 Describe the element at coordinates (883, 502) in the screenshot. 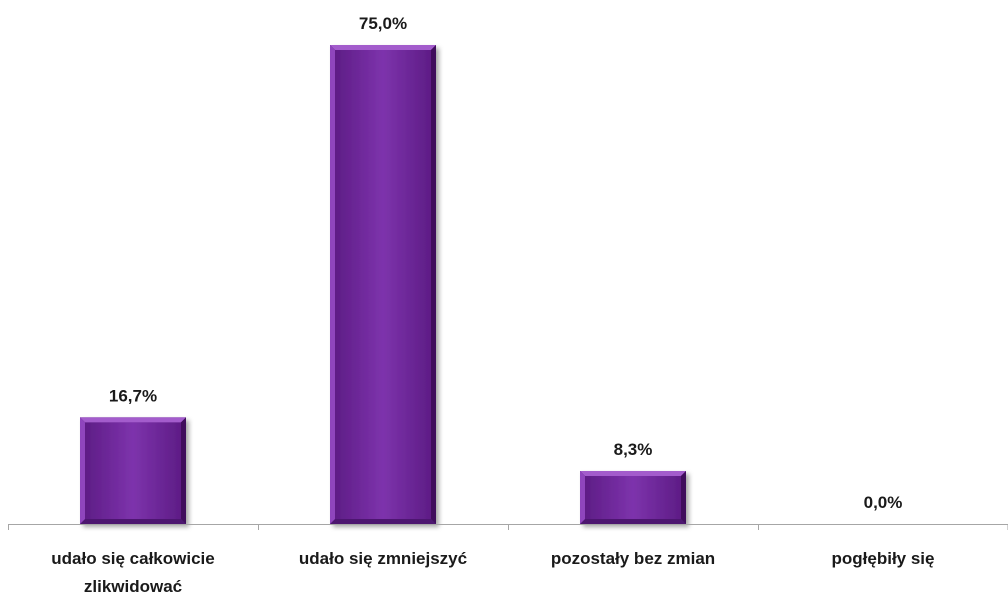

I see `data-label: 0,0%` at that location.